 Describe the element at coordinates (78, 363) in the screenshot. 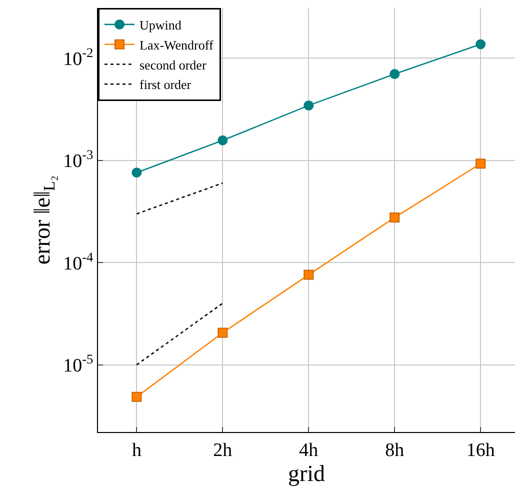

I see `y-tick-label: 10$^{-5}$` at that location.